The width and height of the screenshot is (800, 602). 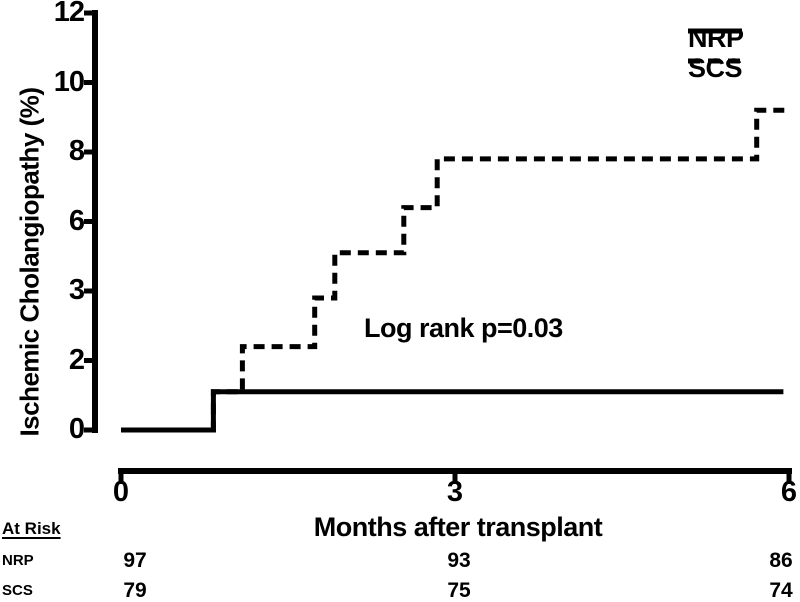 I want to click on y-tick-label-6: 6, so click(x=76, y=220).